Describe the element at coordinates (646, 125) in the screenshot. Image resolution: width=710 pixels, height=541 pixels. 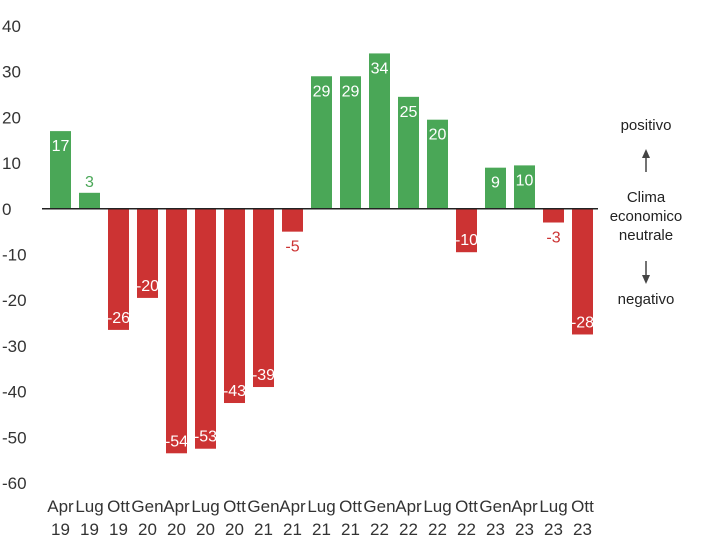
I see `annotation-positive: positivo` at that location.